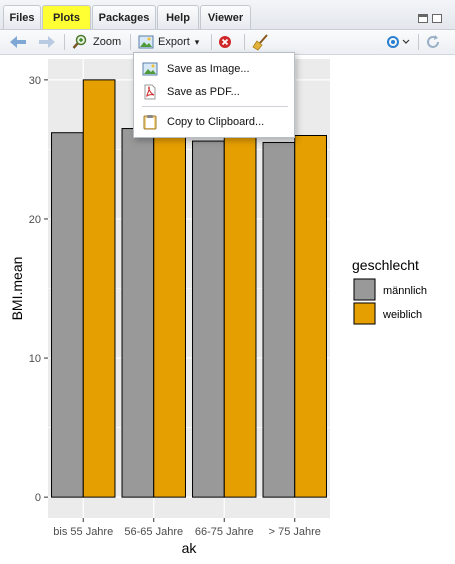  What do you see at coordinates (80, 42) in the screenshot?
I see `zoom-icon` at bounding box center [80, 42].